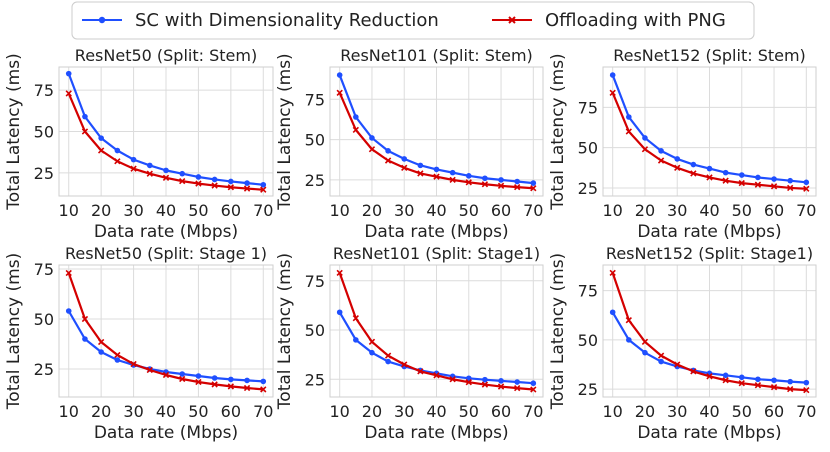 This screenshot has width=830, height=452. I want to click on y-tick-label: 50, so click(44, 319).